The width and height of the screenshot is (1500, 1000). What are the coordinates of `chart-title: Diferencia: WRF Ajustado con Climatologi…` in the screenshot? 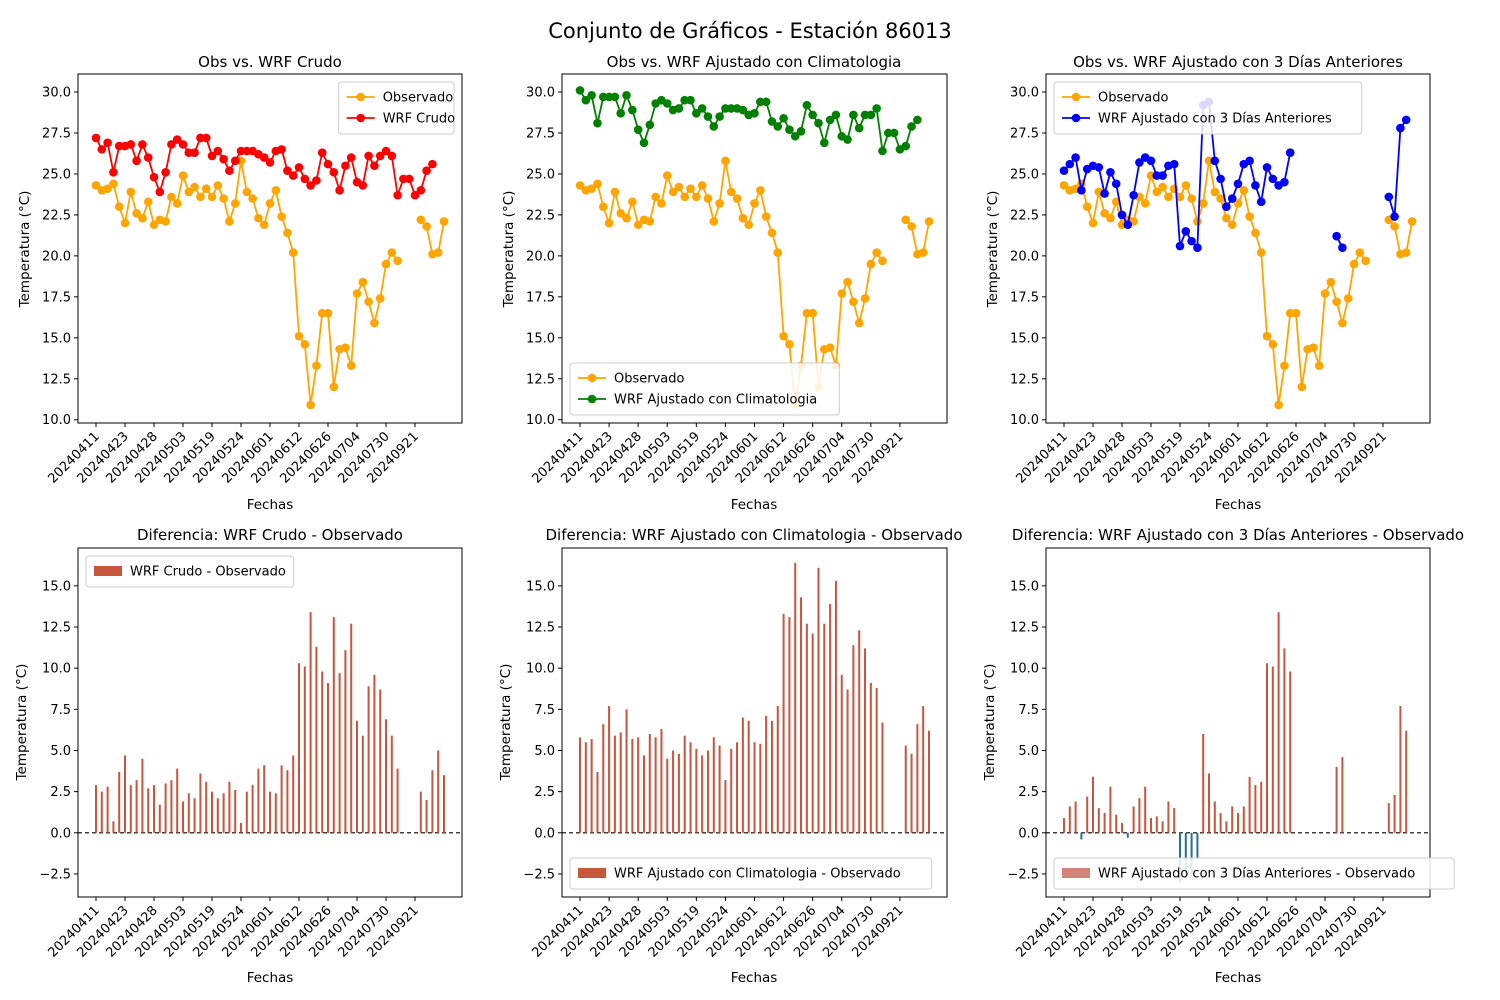 It's located at (753, 535).